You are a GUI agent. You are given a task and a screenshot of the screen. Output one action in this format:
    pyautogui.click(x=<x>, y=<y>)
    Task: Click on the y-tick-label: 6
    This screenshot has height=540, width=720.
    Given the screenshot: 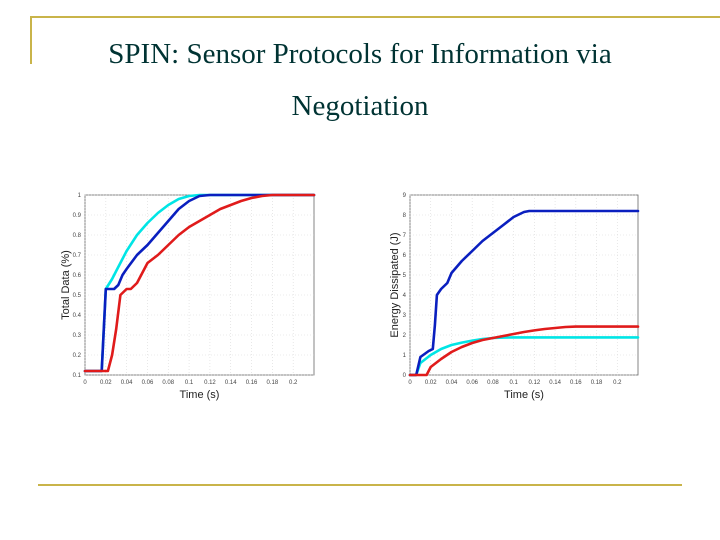 What is the action you would take?
    pyautogui.click(x=405, y=256)
    